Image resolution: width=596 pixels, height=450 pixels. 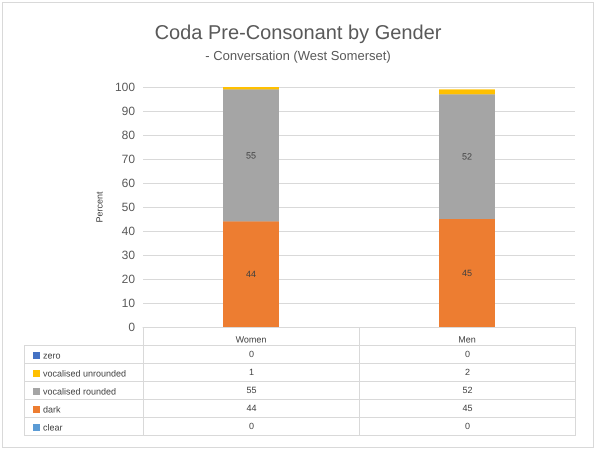 I want to click on x-tick-label: Men, so click(x=467, y=339).